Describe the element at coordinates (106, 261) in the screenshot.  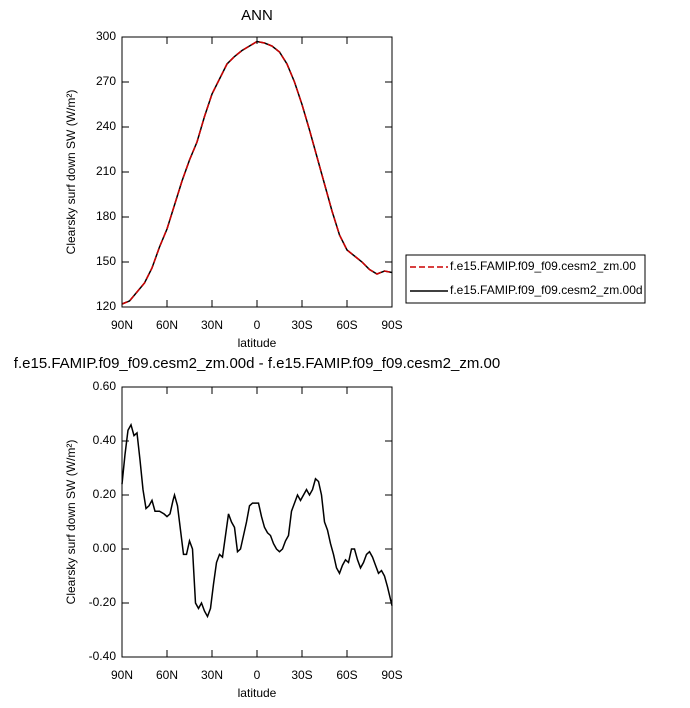
I see `y-tick-label: 150` at that location.